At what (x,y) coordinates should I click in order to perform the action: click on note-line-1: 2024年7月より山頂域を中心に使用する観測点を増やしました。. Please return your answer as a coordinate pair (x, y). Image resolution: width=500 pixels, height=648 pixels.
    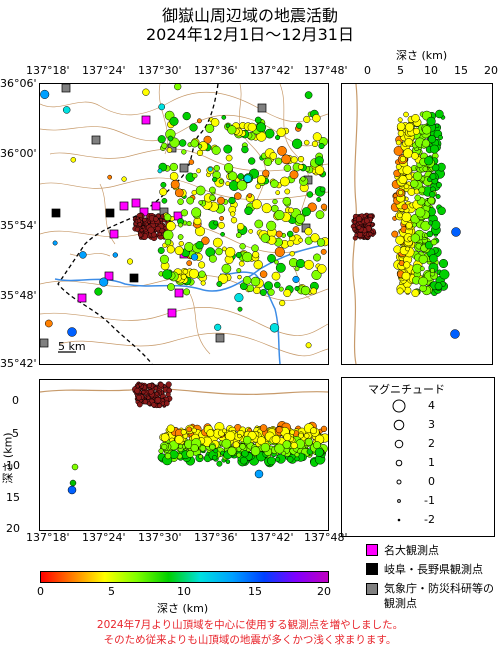
    Looking at the image, I should click on (250, 625).